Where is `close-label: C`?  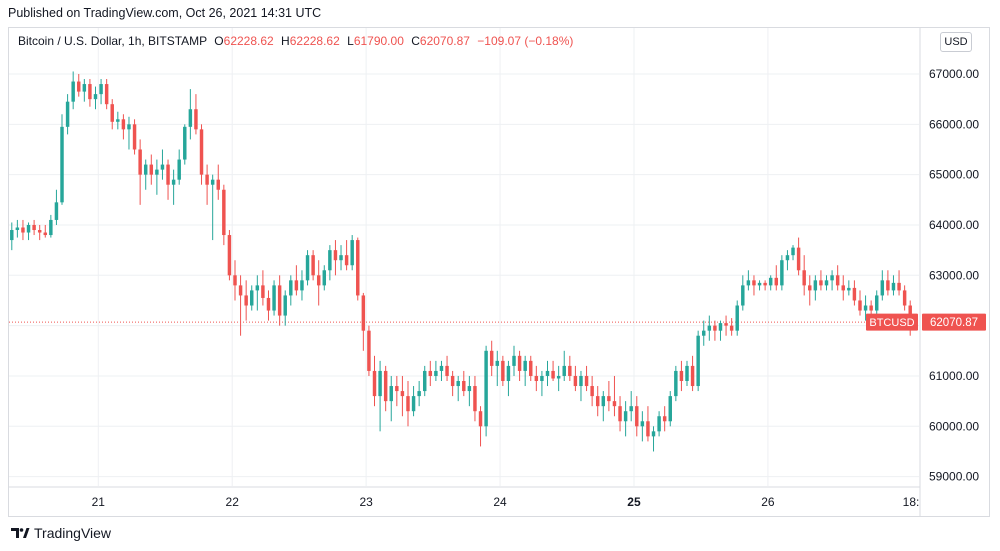
close-label: C is located at coordinates (415, 41).